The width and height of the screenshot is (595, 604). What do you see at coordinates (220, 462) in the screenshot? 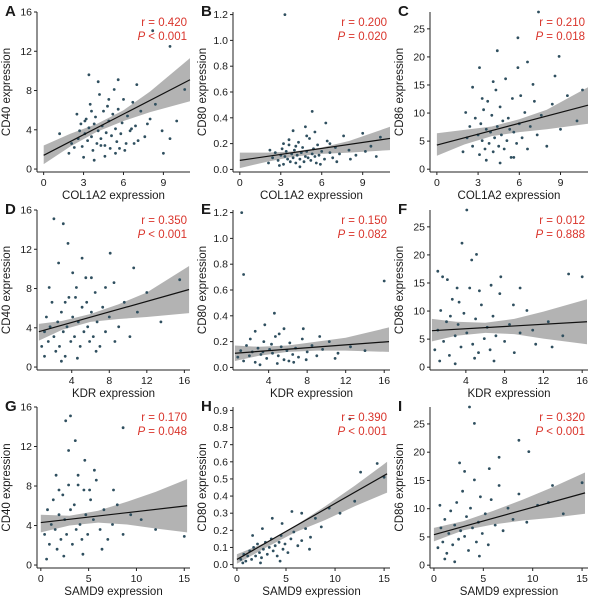
I see `y-tick-label: 0.6` at bounding box center [220, 462].